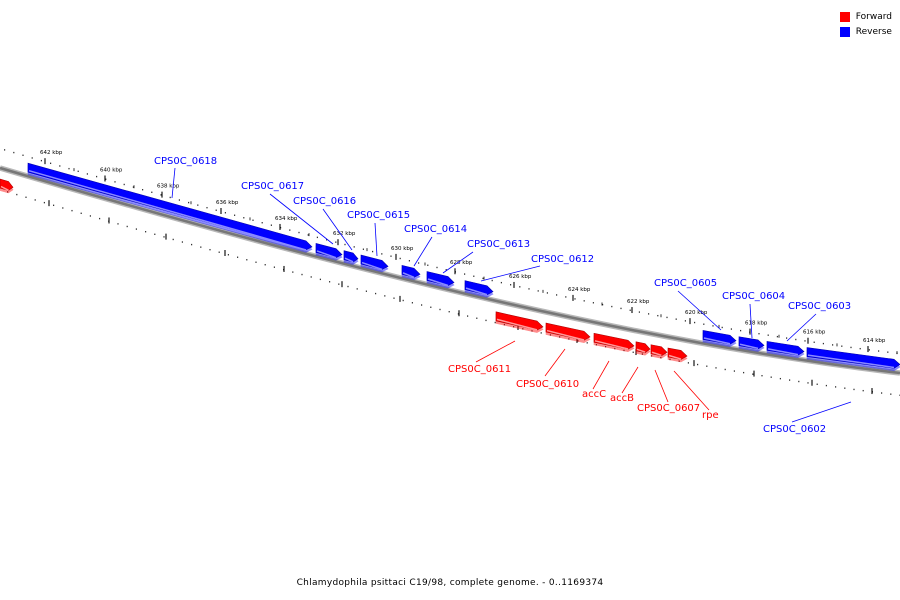 The width and height of the screenshot is (900, 600). I want to click on gene-label-cps0c-0618: CPS0C_0618, so click(185, 161).